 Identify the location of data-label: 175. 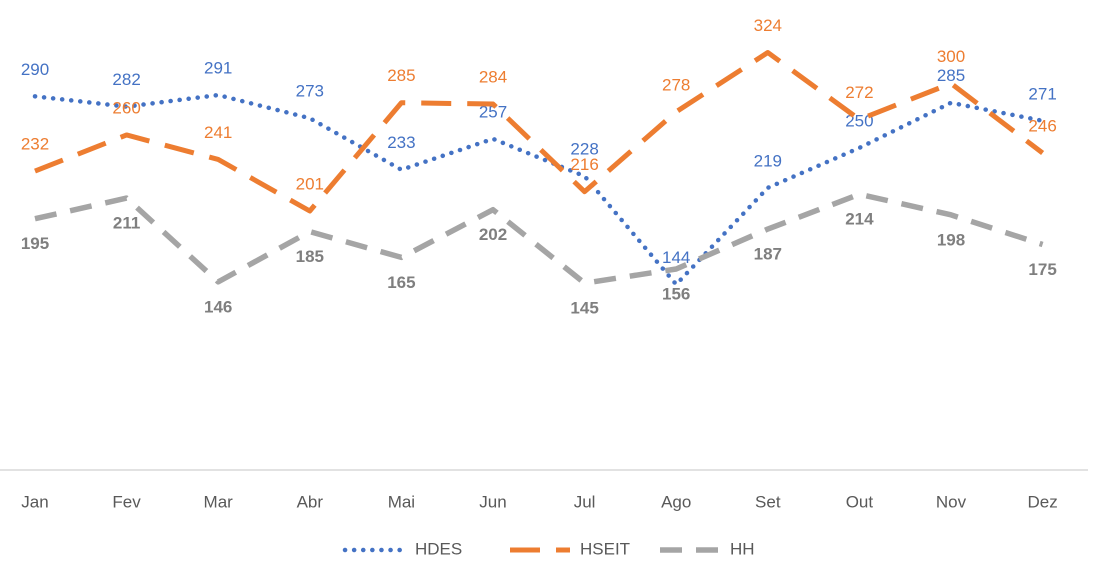
(1042, 269).